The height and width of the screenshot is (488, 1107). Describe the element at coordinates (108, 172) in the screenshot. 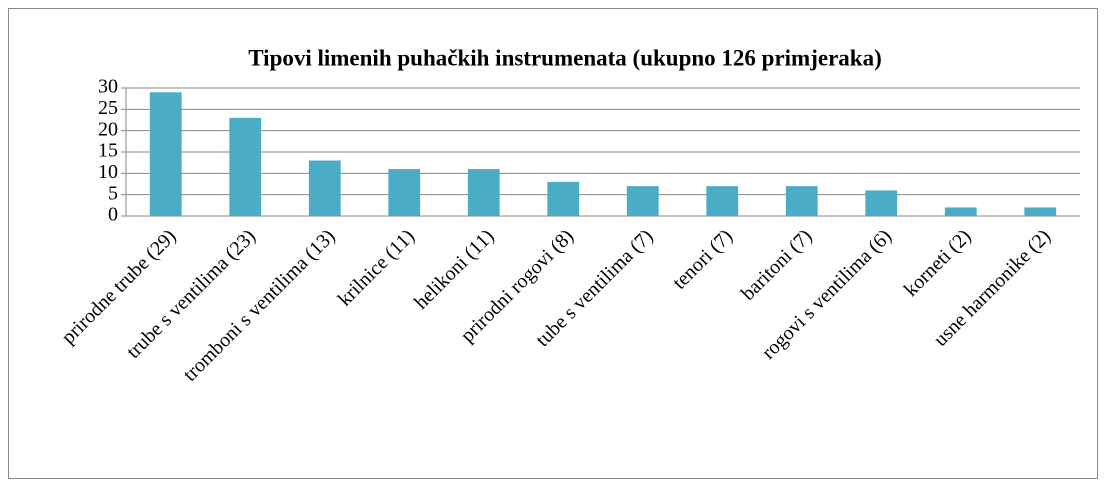

I see `y-tick-label: 10` at that location.